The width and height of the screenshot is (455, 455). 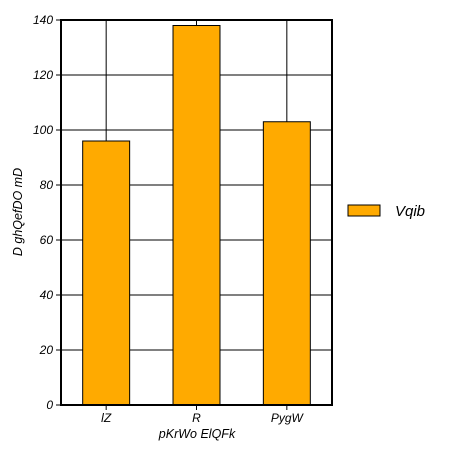 I want to click on y-axis-title: D ghQefDO mD, so click(x=18, y=212).